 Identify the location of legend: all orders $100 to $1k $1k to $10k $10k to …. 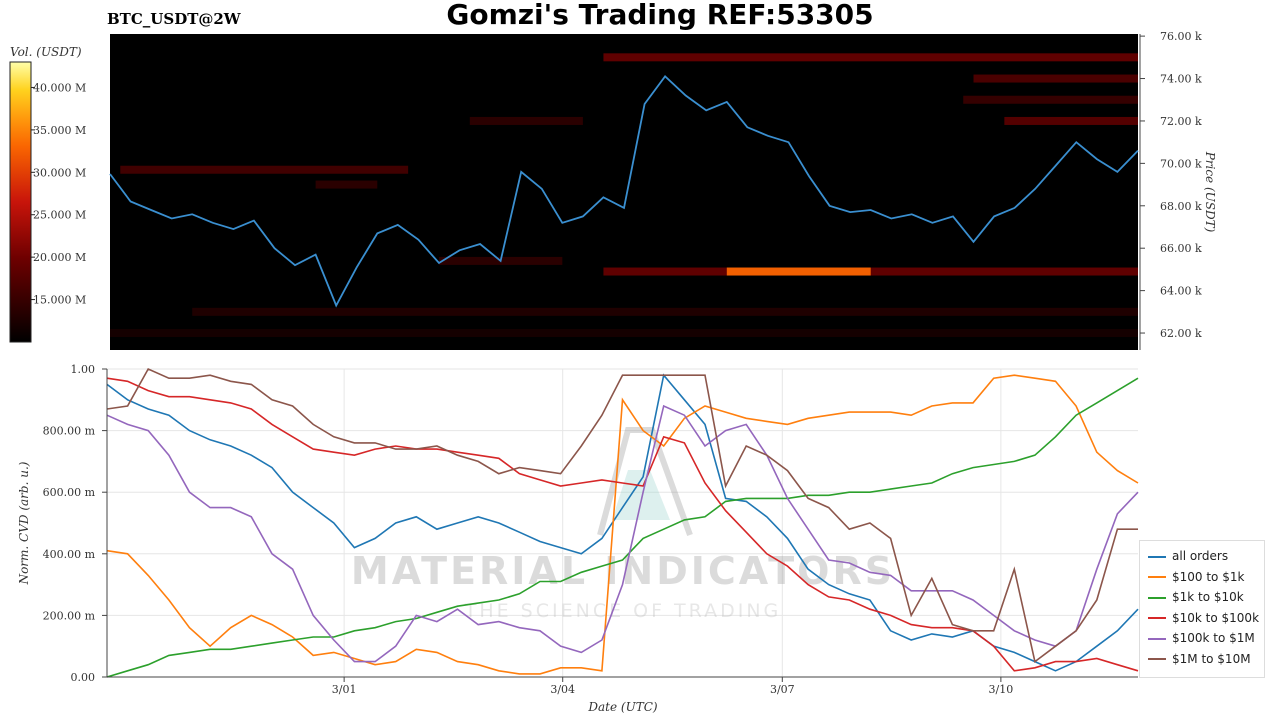
(1202, 609).